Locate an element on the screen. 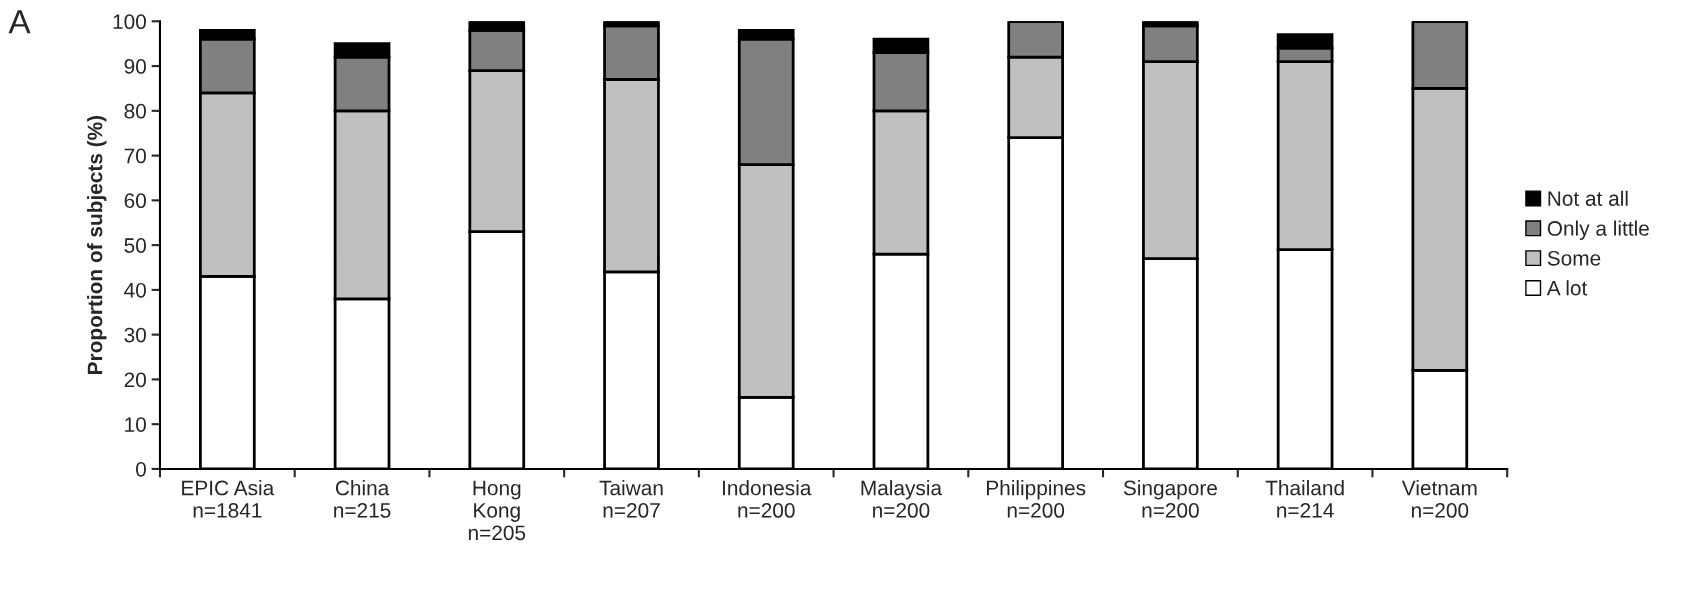  x-tick-label: Vietnam n=200 is located at coordinates (1439, 499).